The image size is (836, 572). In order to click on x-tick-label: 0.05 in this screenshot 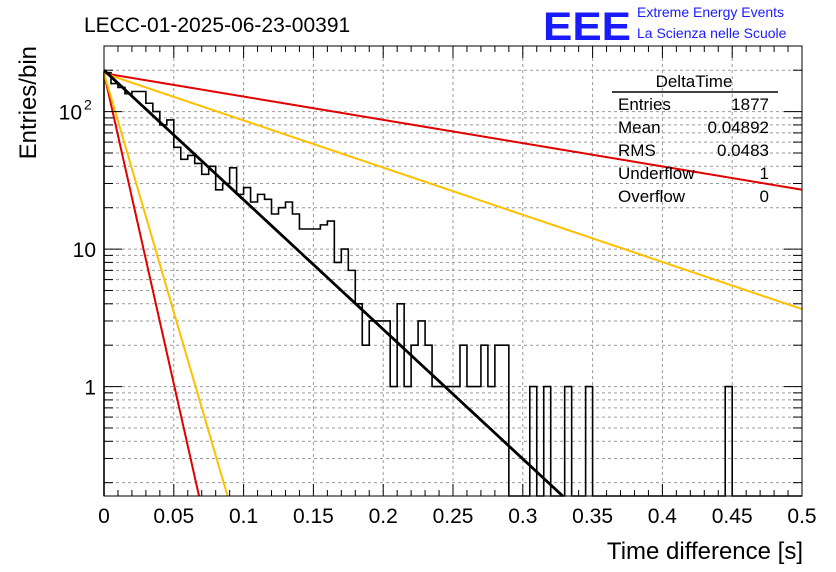, I will do `click(173, 516)`.